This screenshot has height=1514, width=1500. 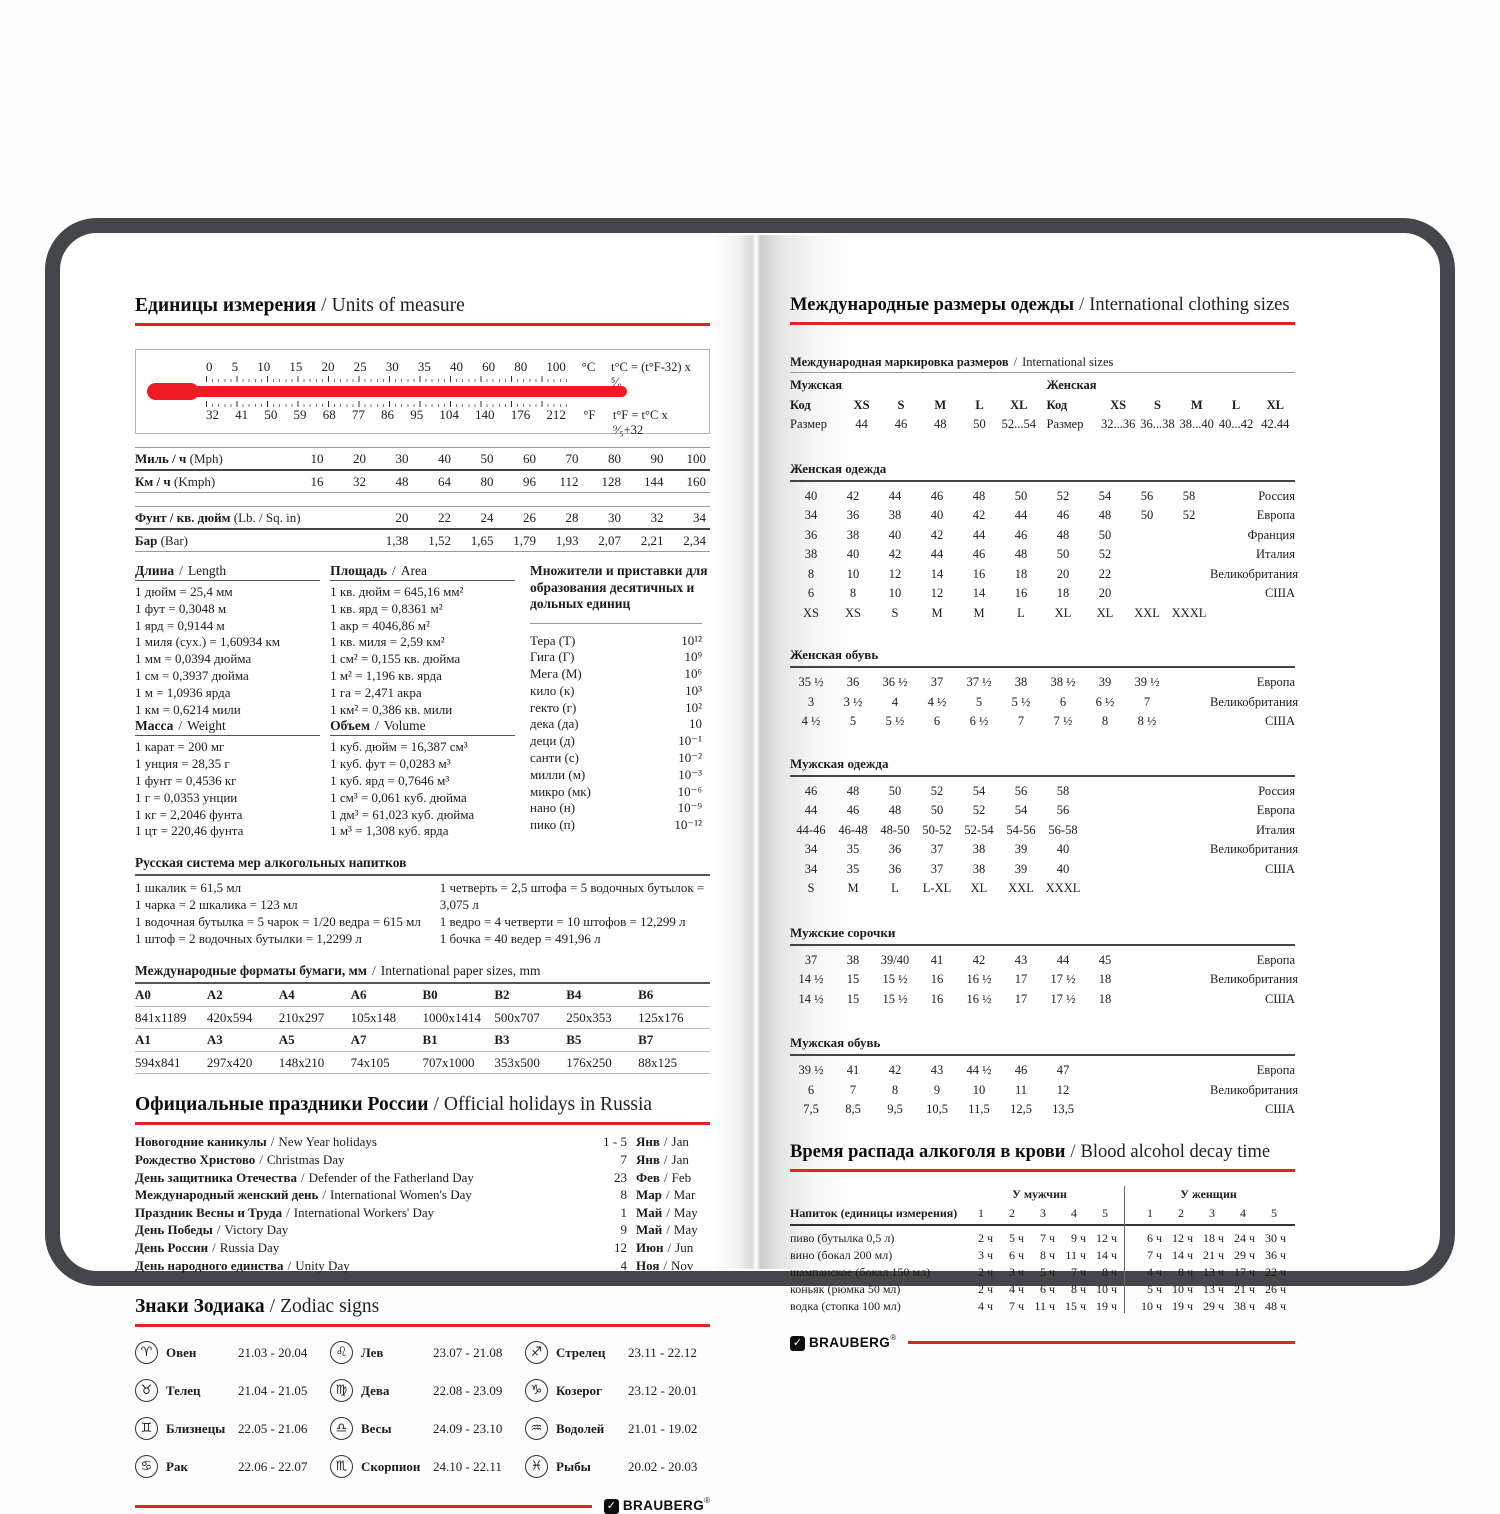 What do you see at coordinates (811, 612) in the screenshot?
I see `size-cell: XS` at bounding box center [811, 612].